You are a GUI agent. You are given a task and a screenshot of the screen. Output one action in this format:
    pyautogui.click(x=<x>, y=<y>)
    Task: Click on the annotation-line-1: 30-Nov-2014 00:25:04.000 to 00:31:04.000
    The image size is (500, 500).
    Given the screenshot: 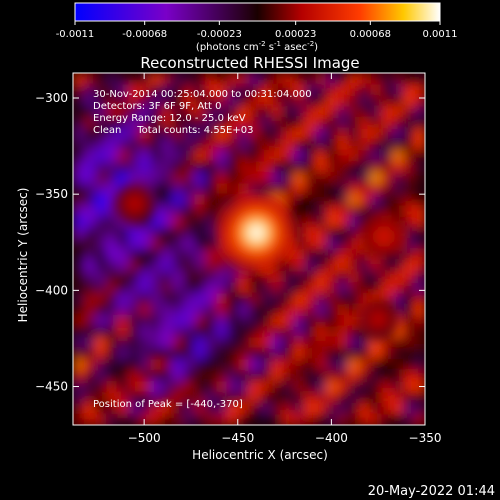 What is the action you would take?
    pyautogui.click(x=202, y=94)
    